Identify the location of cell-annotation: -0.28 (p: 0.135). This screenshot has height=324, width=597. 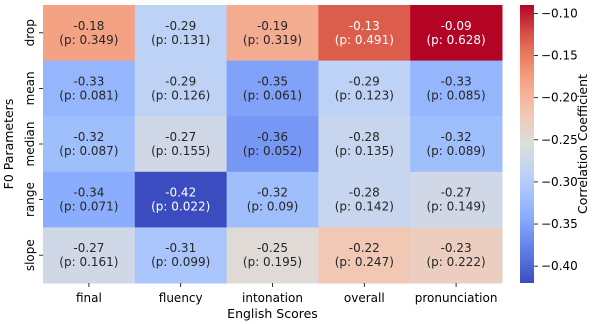
(364, 144).